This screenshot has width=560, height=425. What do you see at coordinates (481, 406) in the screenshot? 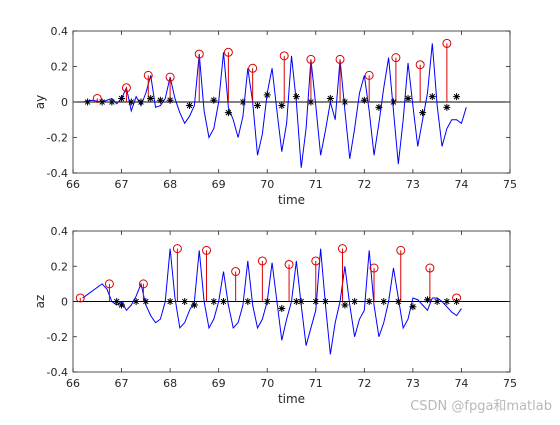
I see `watermark: CSDN @fpga和matlab` at bounding box center [481, 406].